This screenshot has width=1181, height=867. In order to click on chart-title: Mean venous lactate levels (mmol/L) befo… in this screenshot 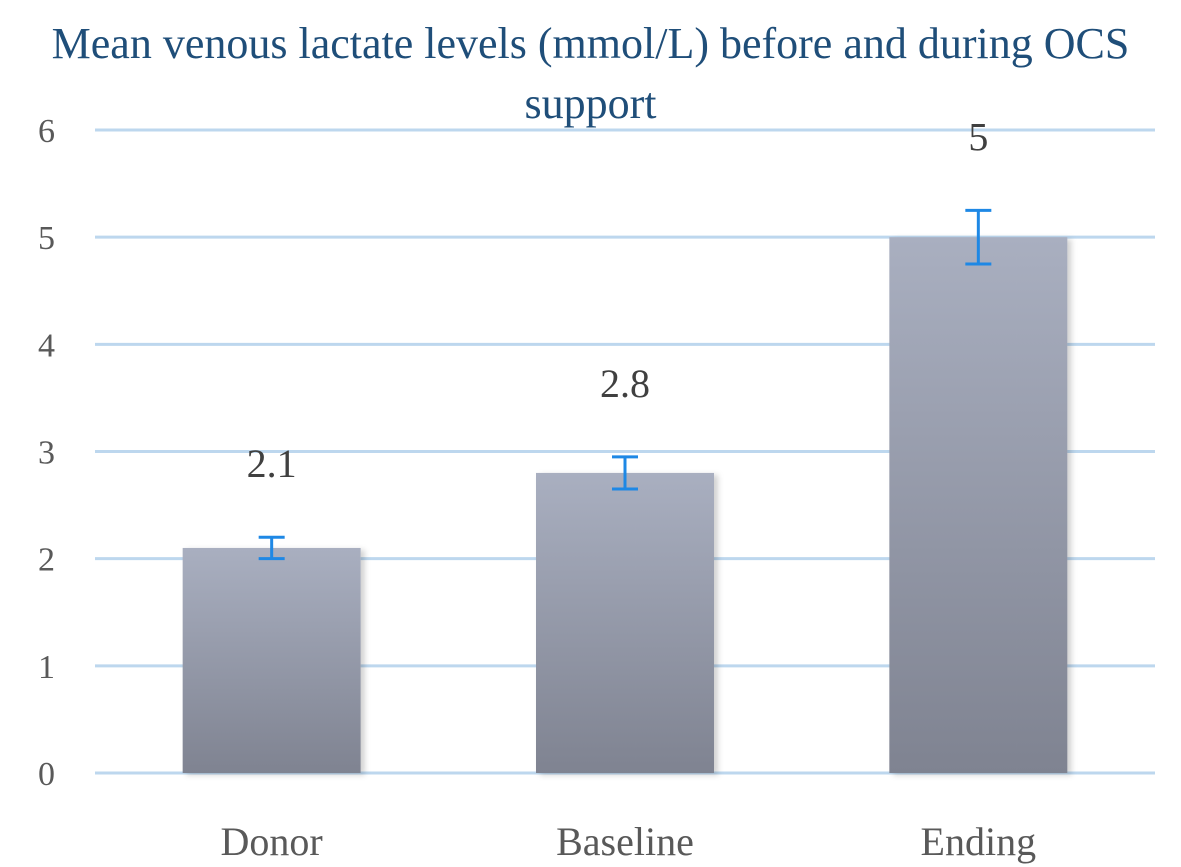, I will do `click(590, 73)`.